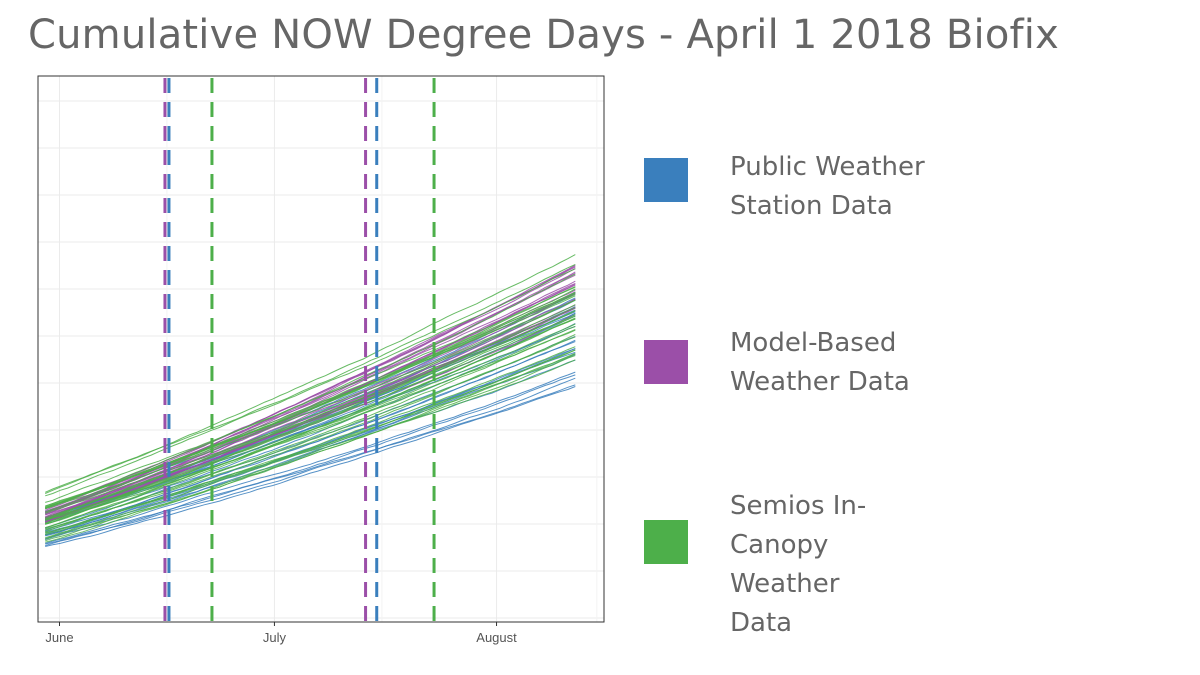 The height and width of the screenshot is (675, 1200). Describe the element at coordinates (496, 637) in the screenshot. I see `x-tick-label: August` at that location.